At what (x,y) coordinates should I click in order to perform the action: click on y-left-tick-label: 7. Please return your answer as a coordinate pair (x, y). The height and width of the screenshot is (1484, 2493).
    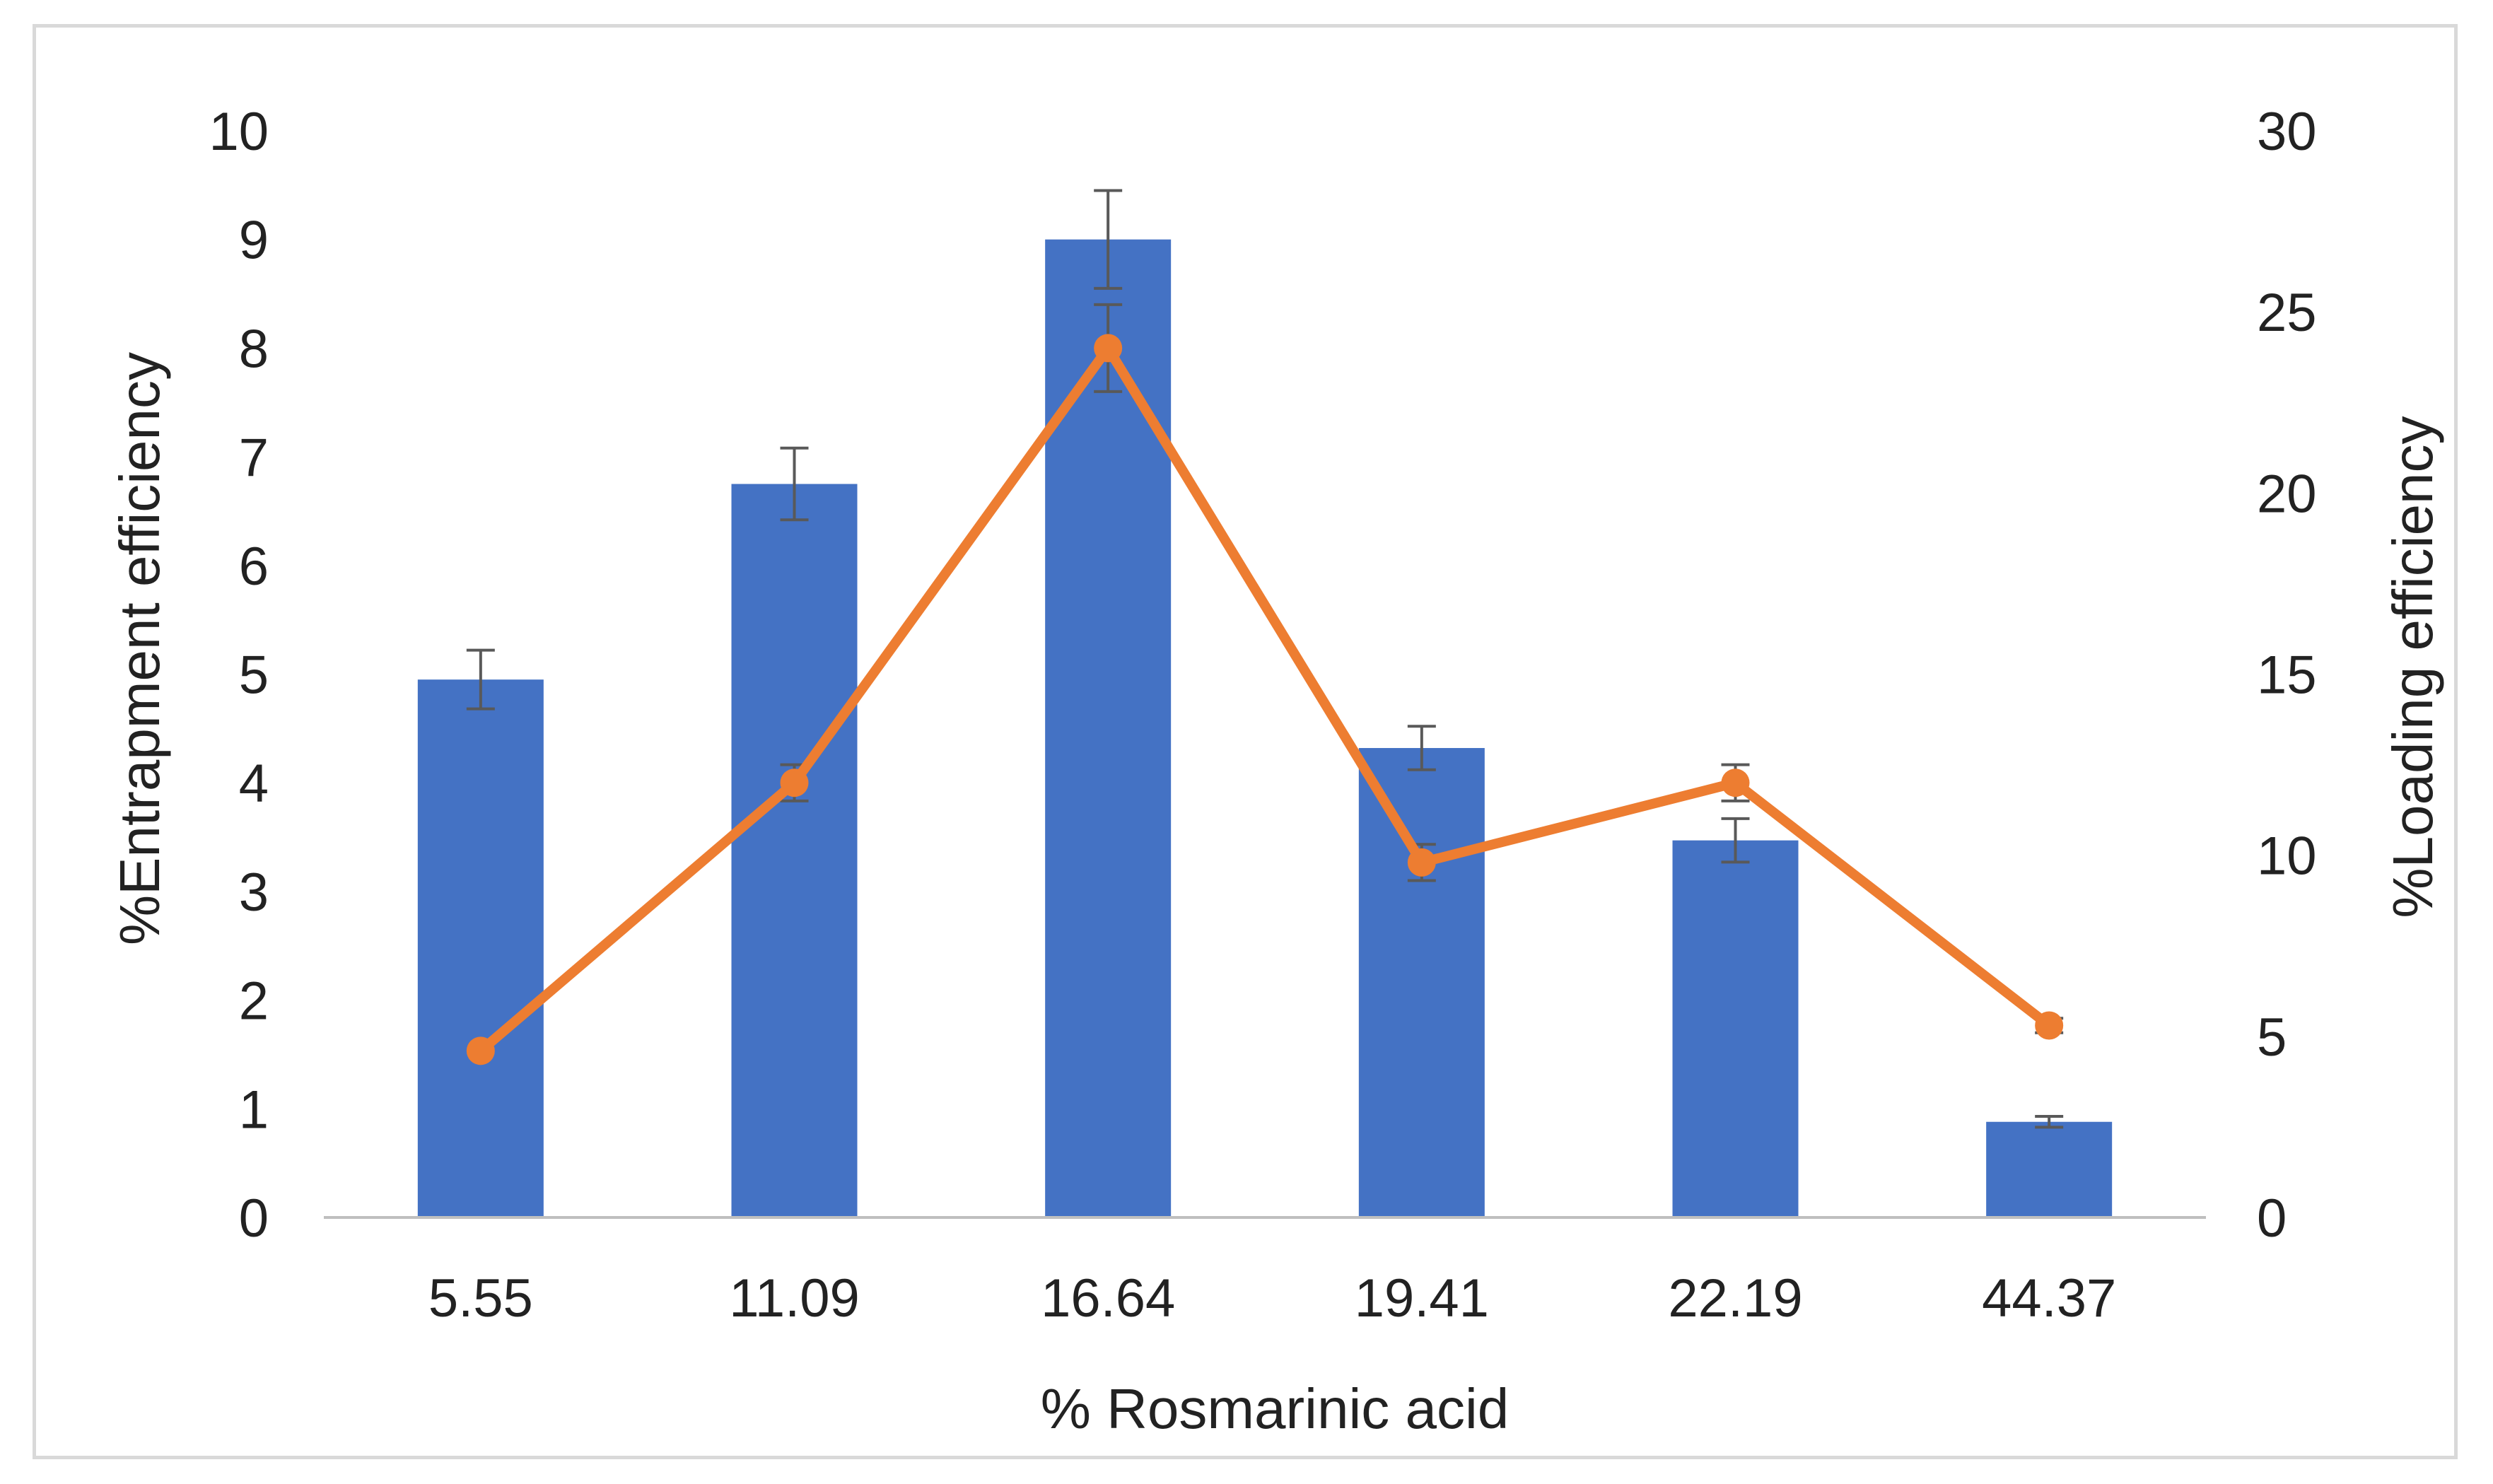
    Looking at the image, I should click on (254, 458).